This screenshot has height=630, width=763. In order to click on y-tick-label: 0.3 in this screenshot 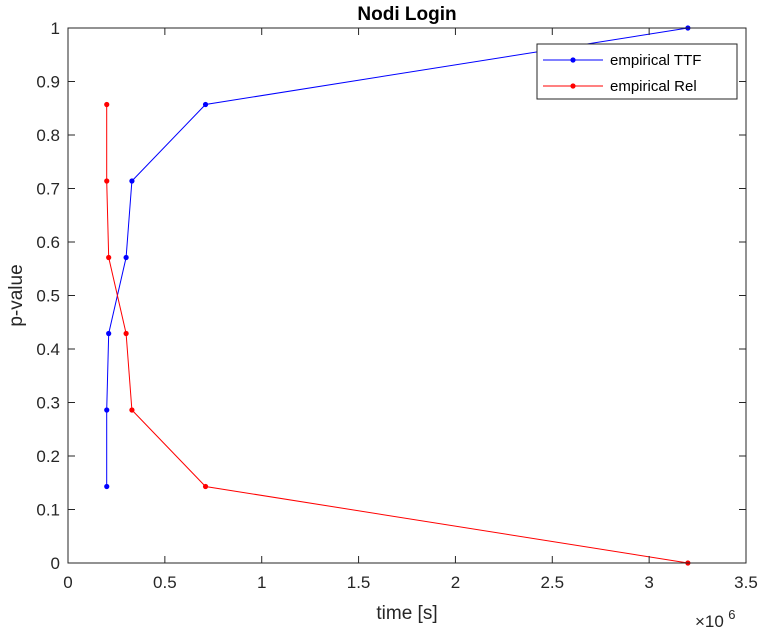, I will do `click(48, 403)`.